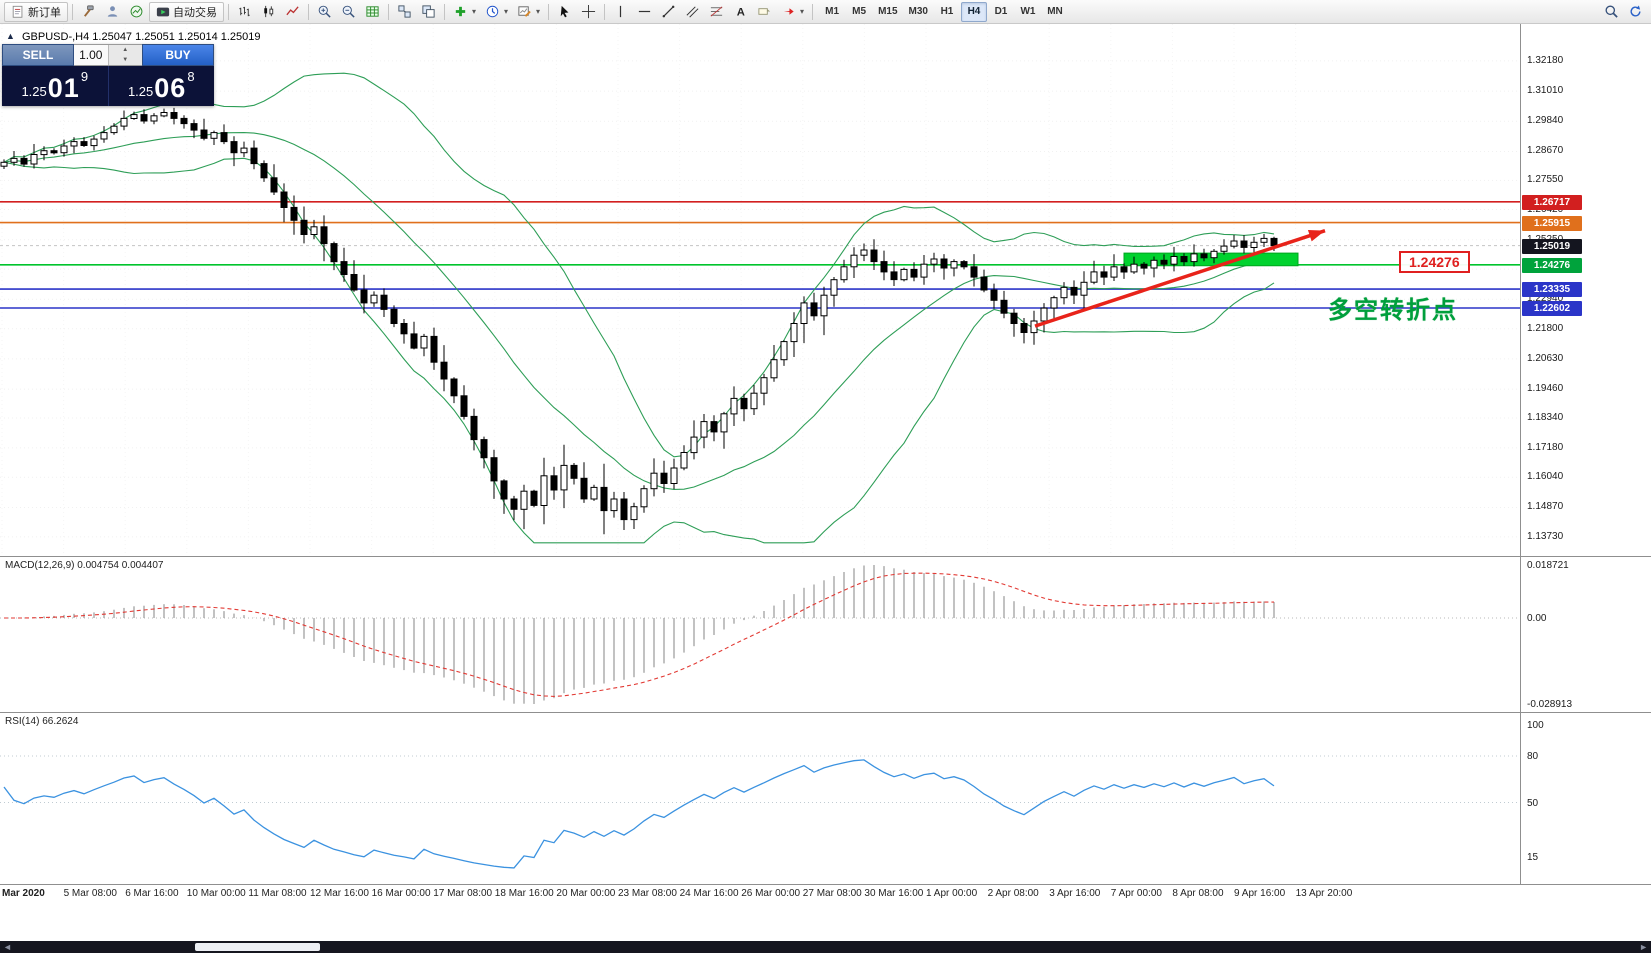  I want to click on new-order-button: 新订单, so click(36, 11).